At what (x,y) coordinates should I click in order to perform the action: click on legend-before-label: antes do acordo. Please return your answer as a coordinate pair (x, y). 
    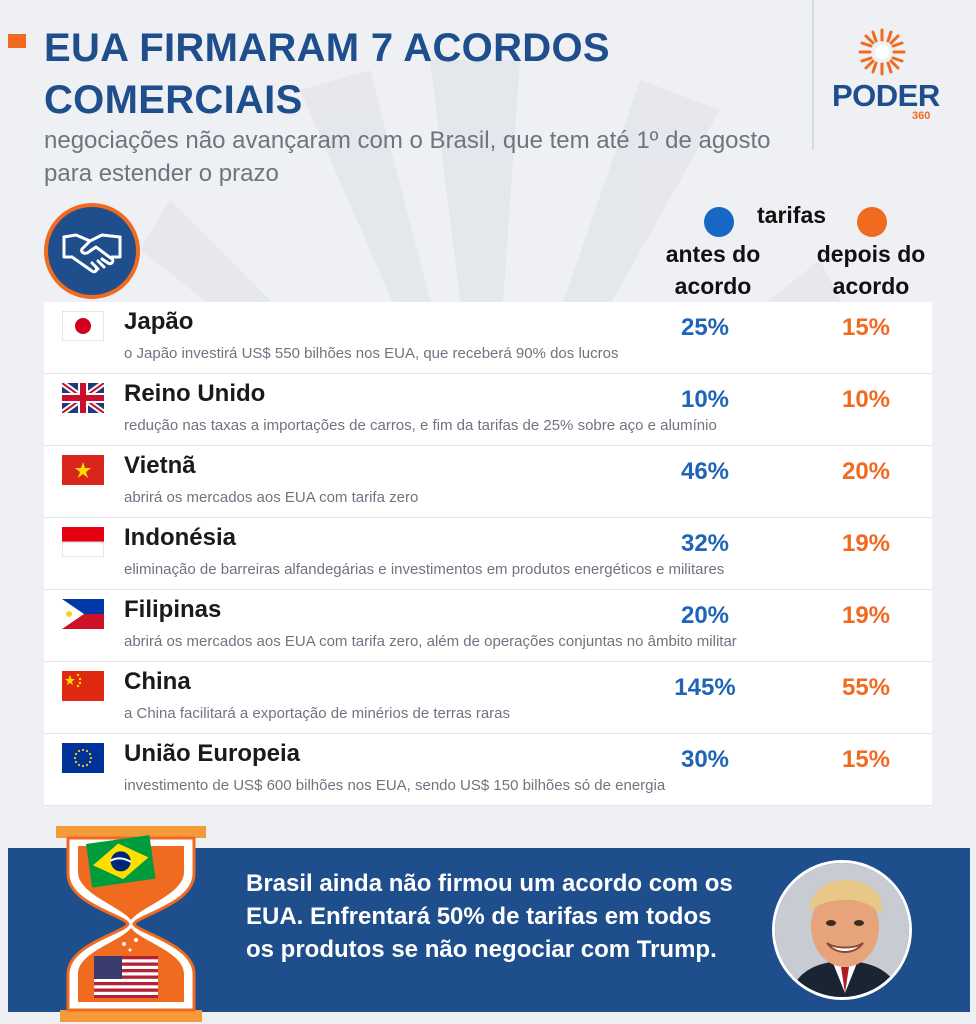
    Looking at the image, I should click on (713, 270).